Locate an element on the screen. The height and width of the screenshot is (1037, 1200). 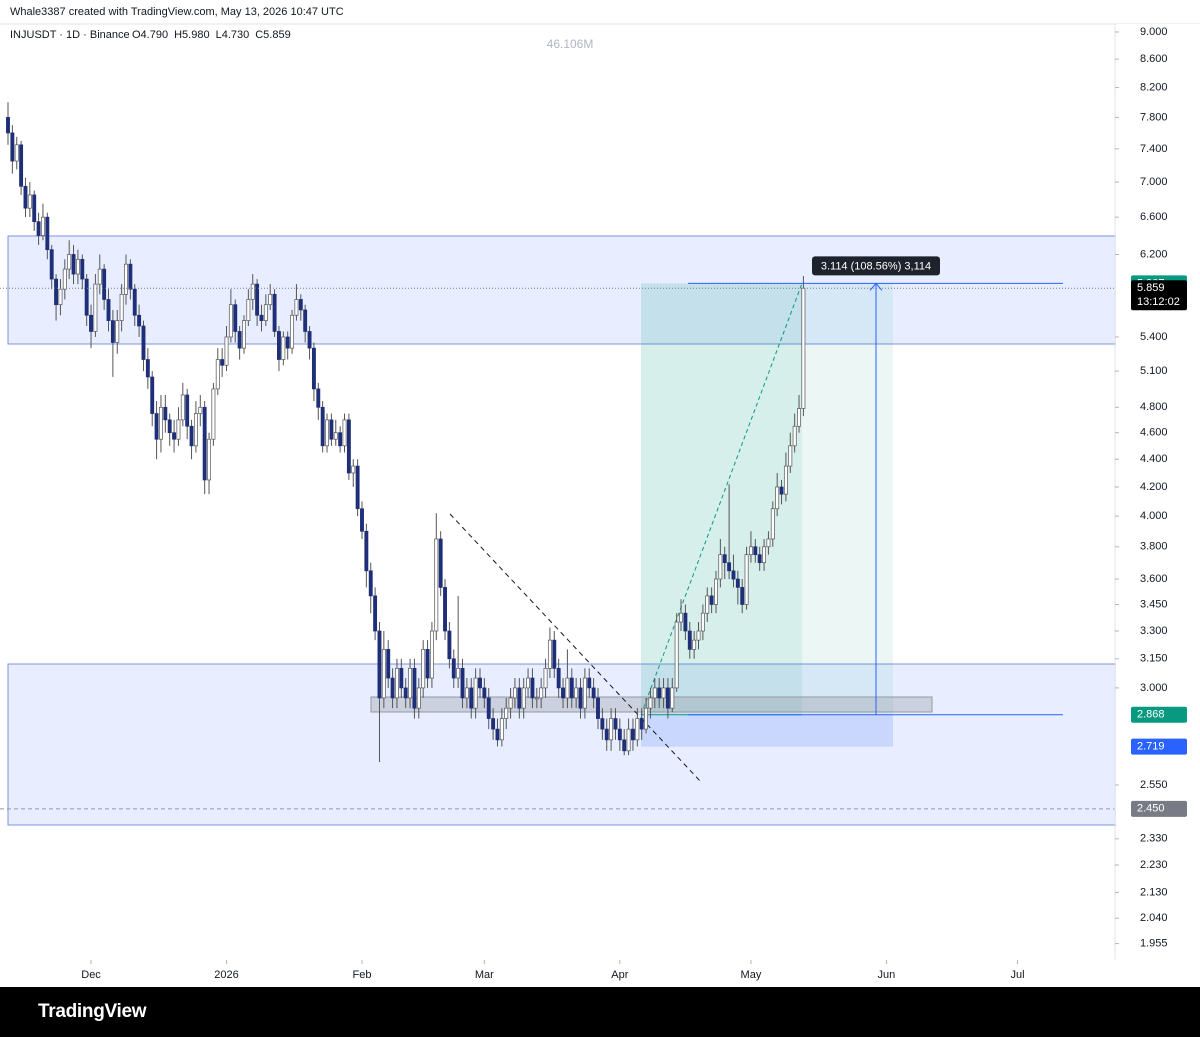
y-tick-label: 3.150 is located at coordinates (1154, 659).